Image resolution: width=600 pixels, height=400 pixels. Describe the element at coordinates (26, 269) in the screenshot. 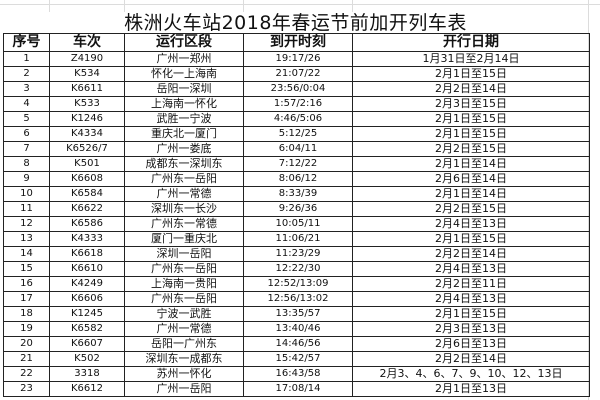

I see `seq-cell: 15` at that location.